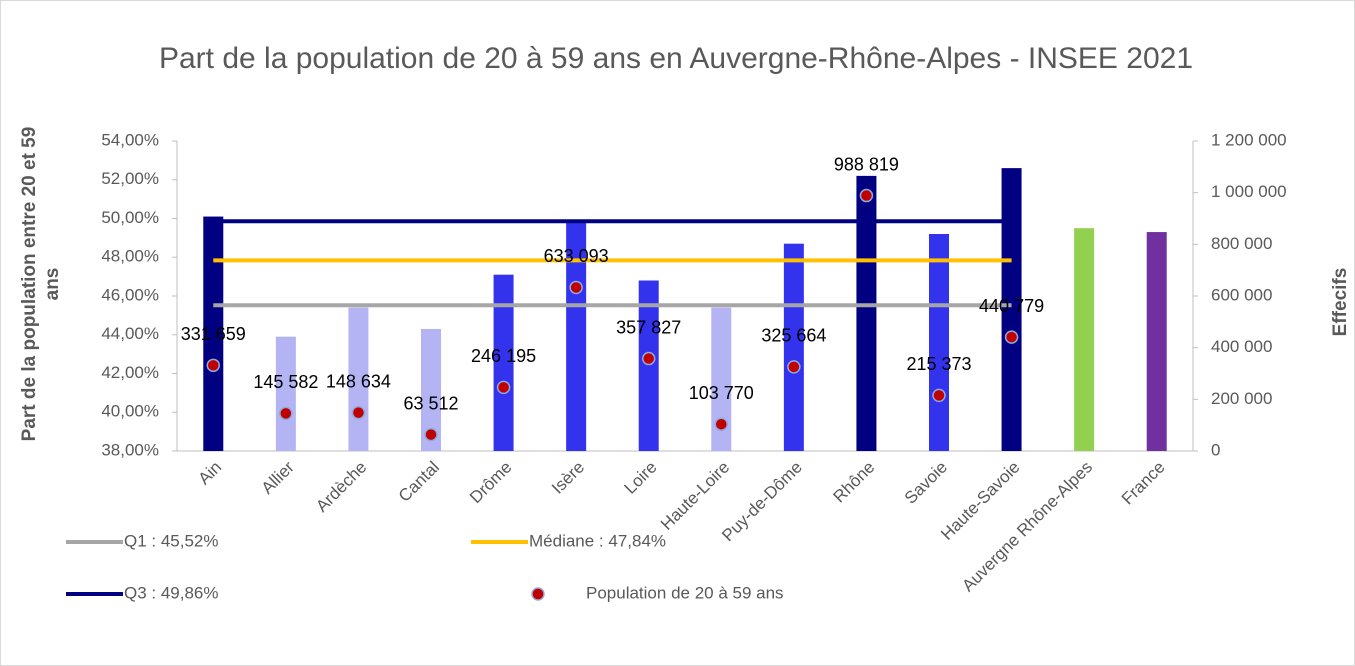  I want to click on data-label: 440 779, so click(1011, 306).